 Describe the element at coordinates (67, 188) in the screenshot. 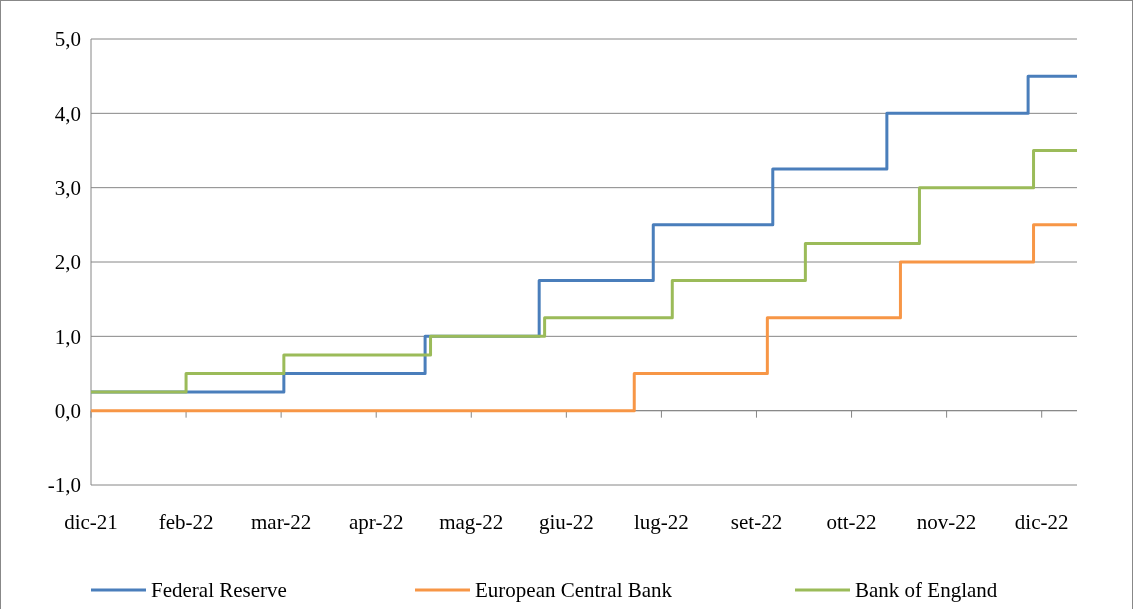

I see `y-tick-label: 3,0` at that location.